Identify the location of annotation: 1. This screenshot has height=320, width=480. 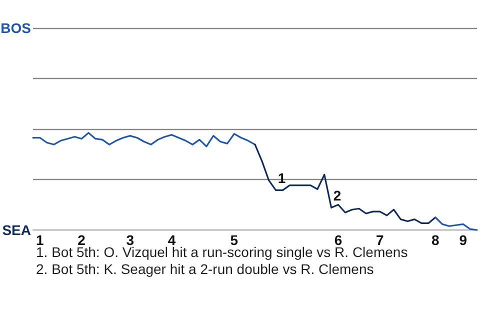
(282, 178).